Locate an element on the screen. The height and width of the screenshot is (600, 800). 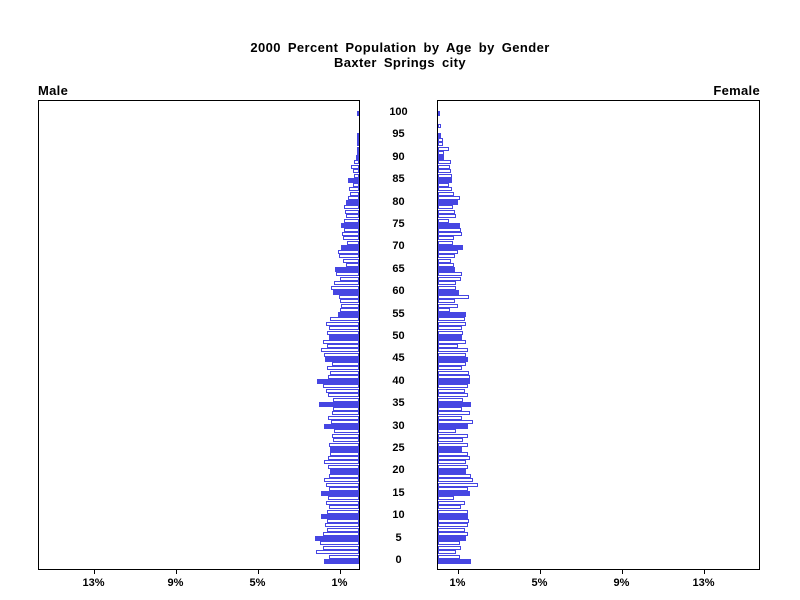
age-tick-label-40: 40 is located at coordinates (398, 380).